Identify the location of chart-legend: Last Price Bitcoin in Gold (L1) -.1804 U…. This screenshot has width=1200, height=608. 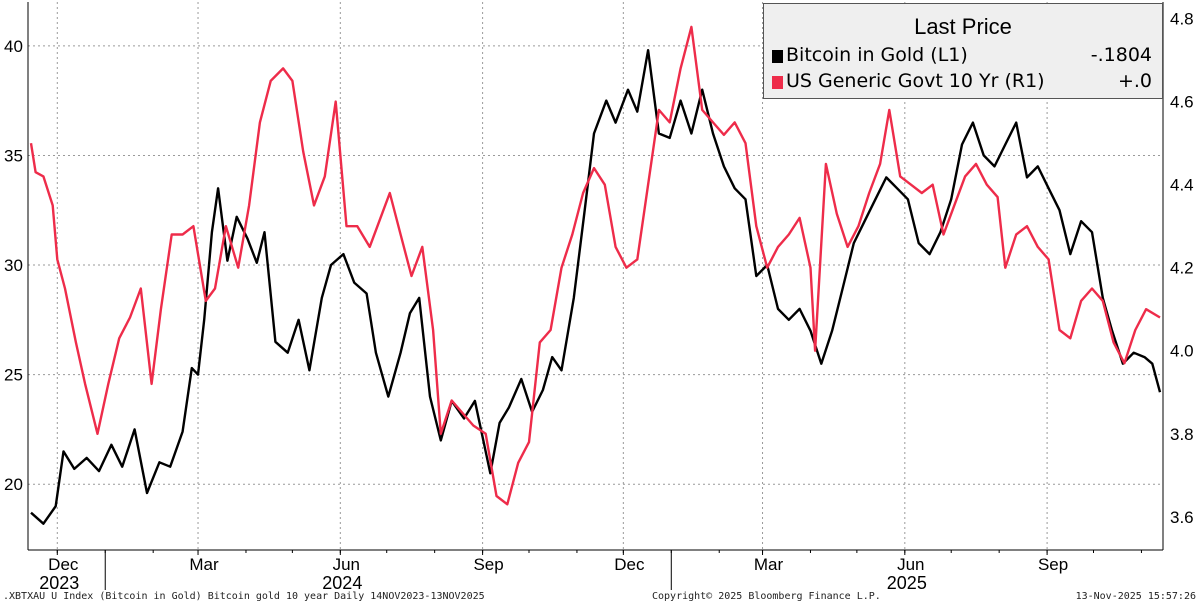
(963, 51).